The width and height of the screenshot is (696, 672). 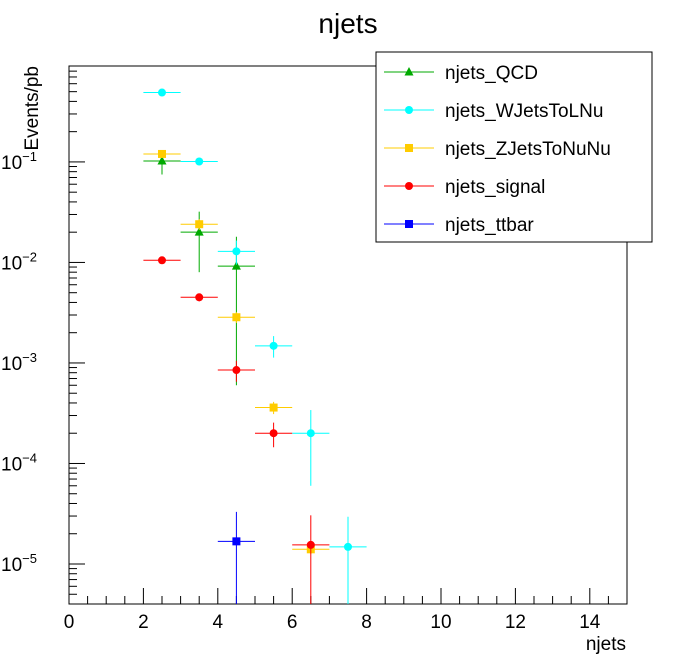 I want to click on x-tick-label: 4, so click(x=218, y=622).